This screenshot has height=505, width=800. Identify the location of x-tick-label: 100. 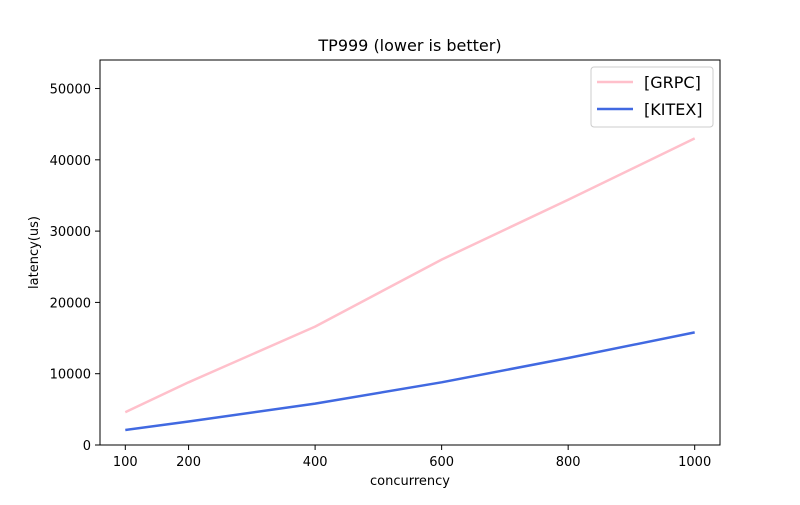
(125, 462).